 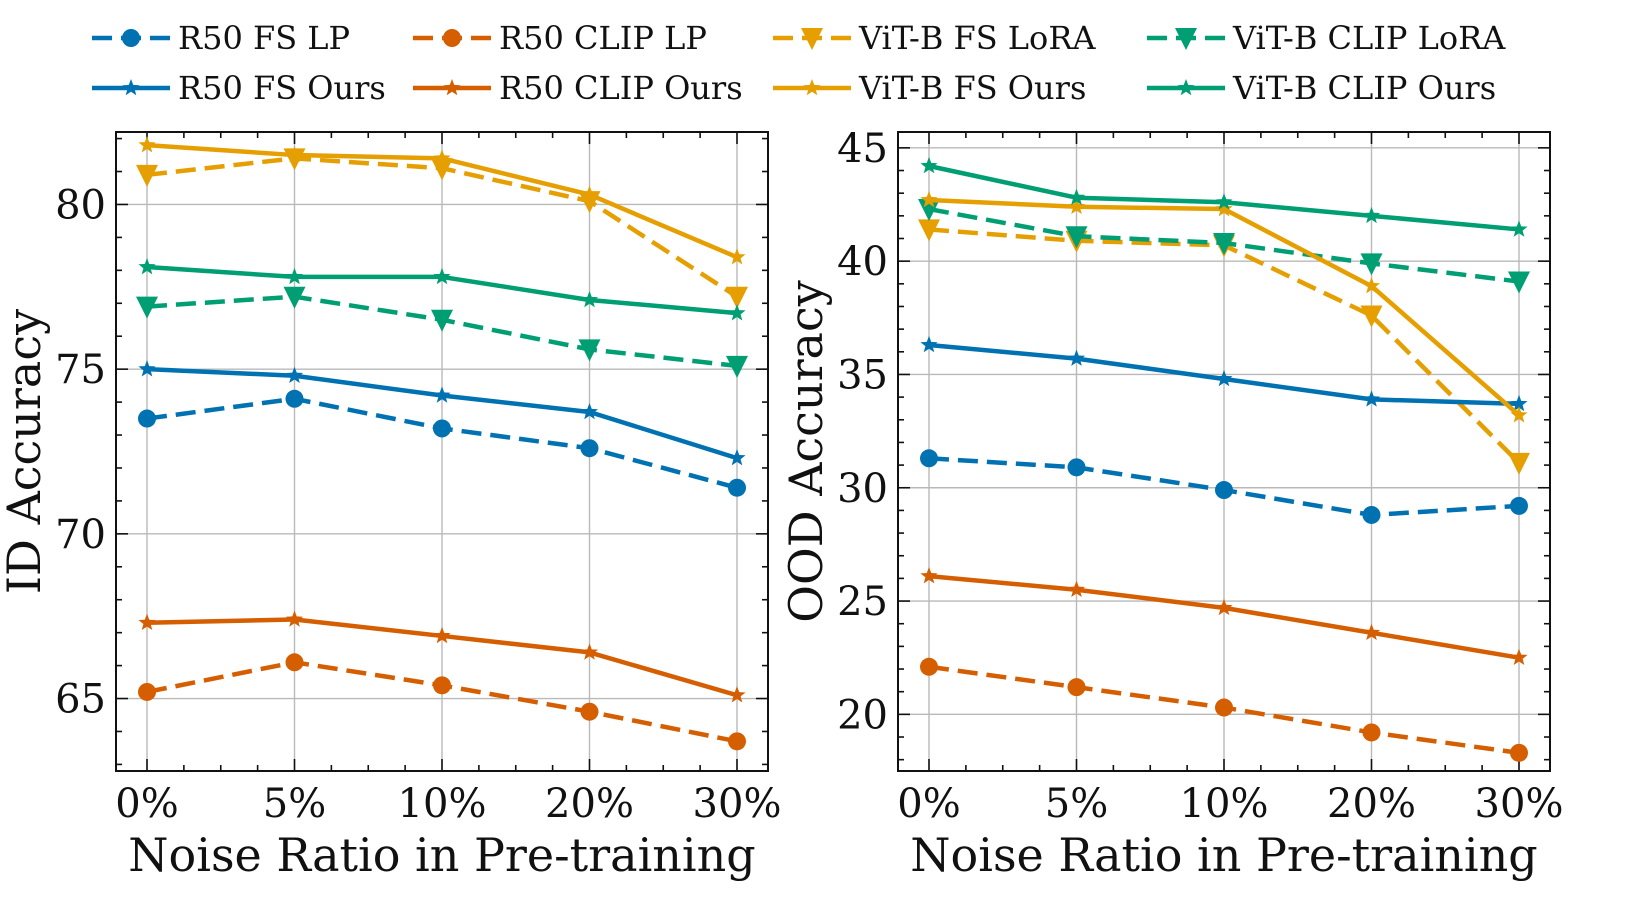 I want to click on legend-label: ViT-B FS Ours, so click(x=972, y=88).